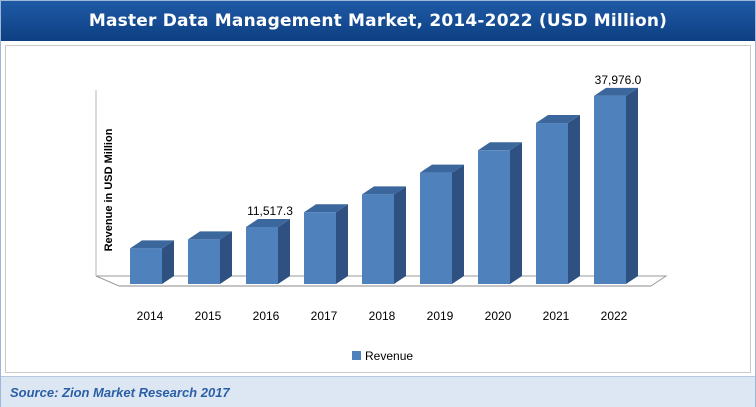 This screenshot has width=756, height=407. I want to click on x-tick-label-2019: 2019, so click(440, 316).